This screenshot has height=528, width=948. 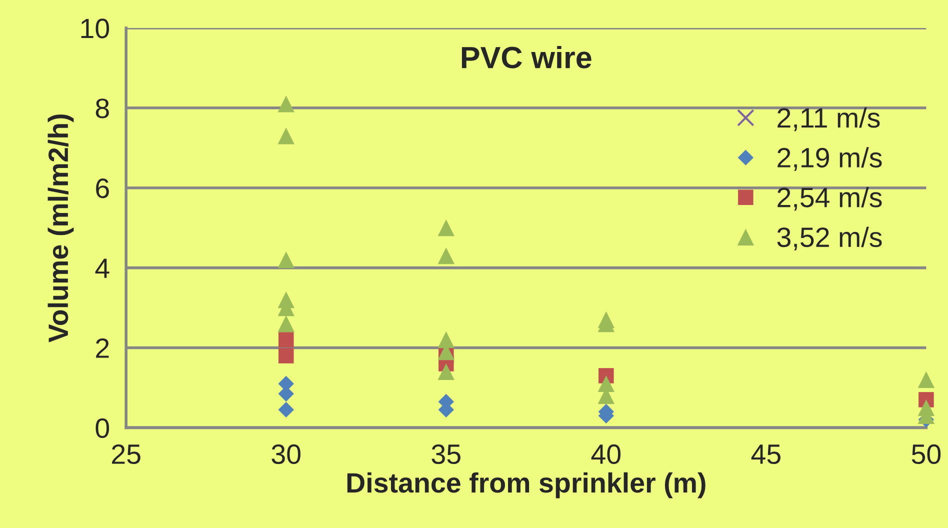 What do you see at coordinates (102, 268) in the screenshot?
I see `y-tick-label: 4` at bounding box center [102, 268].